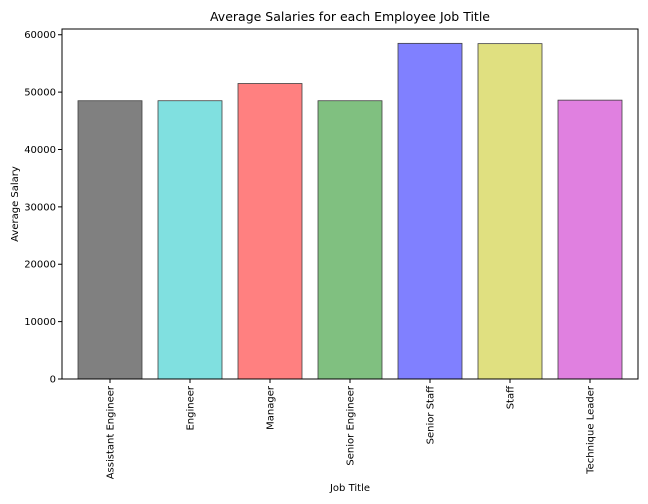 This screenshot has height=504, width=648. I want to click on x-tick-label-senior-staff: Senior Staff, so click(431, 414).